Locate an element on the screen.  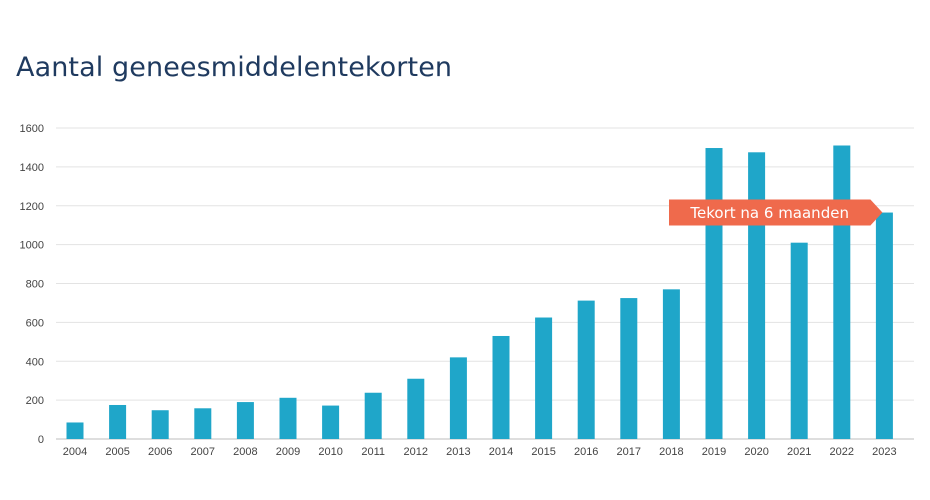
bar-2009 is located at coordinates (288, 418).